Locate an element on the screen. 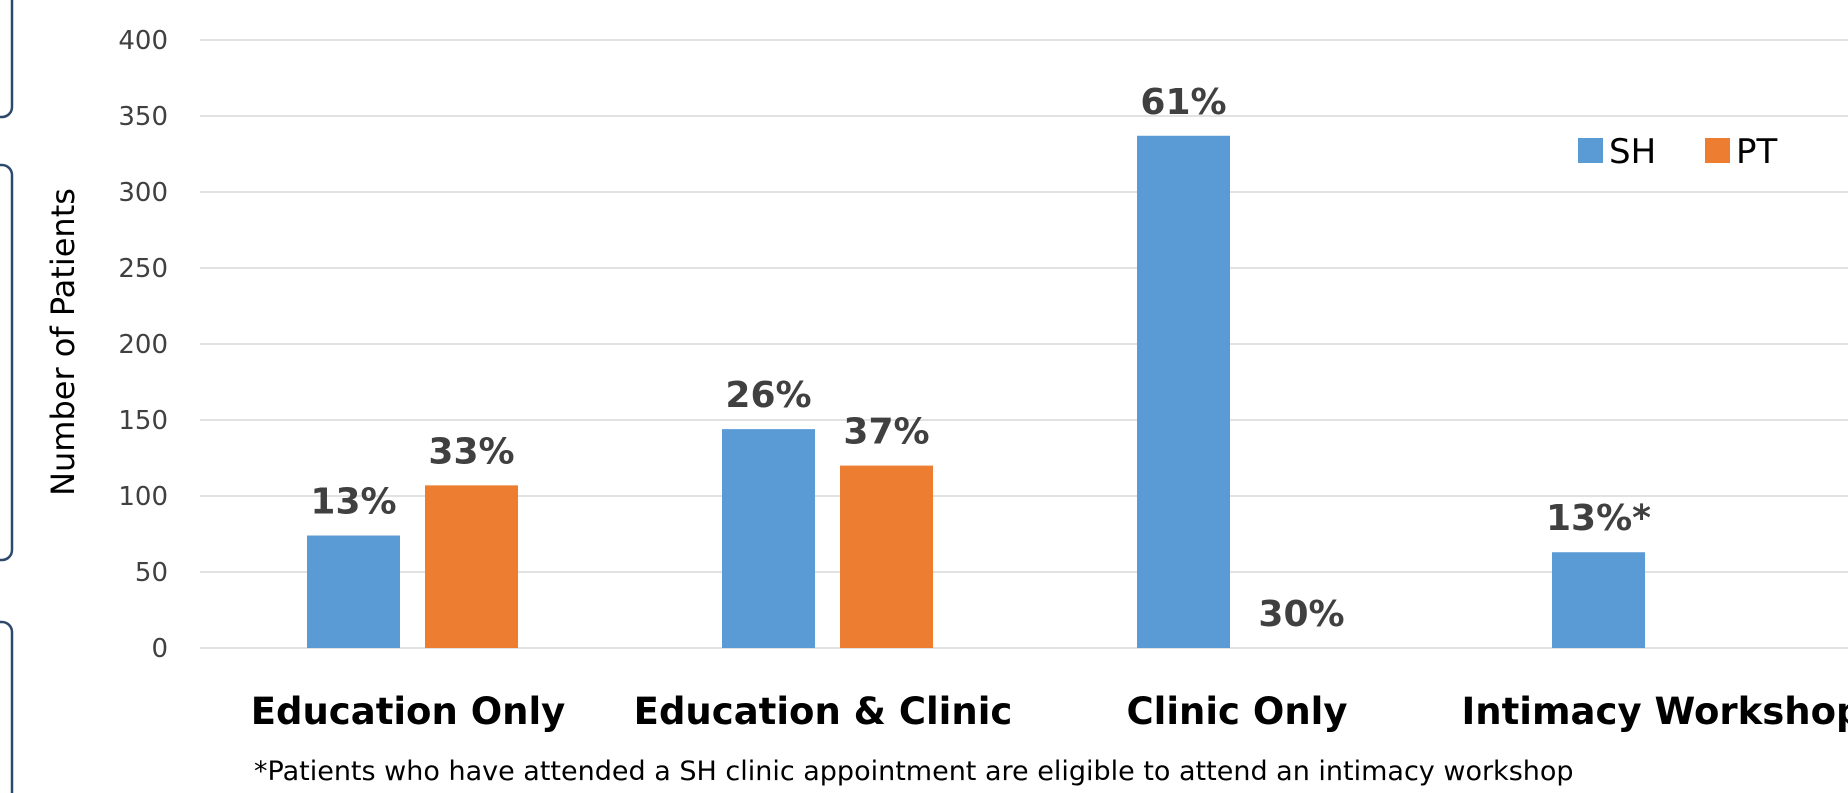 The width and height of the screenshot is (1848, 793). y-axis-ticks: 0 50 100 150 200 250 300 350 400 is located at coordinates (143, 345).